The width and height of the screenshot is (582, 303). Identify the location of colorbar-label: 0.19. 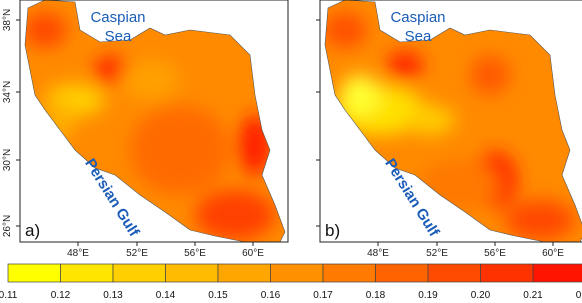
(428, 295).